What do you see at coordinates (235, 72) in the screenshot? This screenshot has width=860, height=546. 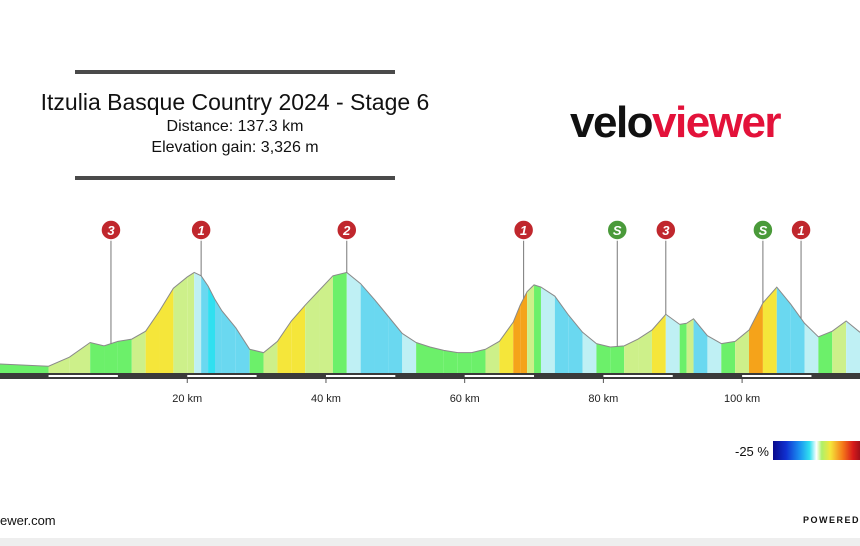 I see `title-rule-top` at bounding box center [235, 72].